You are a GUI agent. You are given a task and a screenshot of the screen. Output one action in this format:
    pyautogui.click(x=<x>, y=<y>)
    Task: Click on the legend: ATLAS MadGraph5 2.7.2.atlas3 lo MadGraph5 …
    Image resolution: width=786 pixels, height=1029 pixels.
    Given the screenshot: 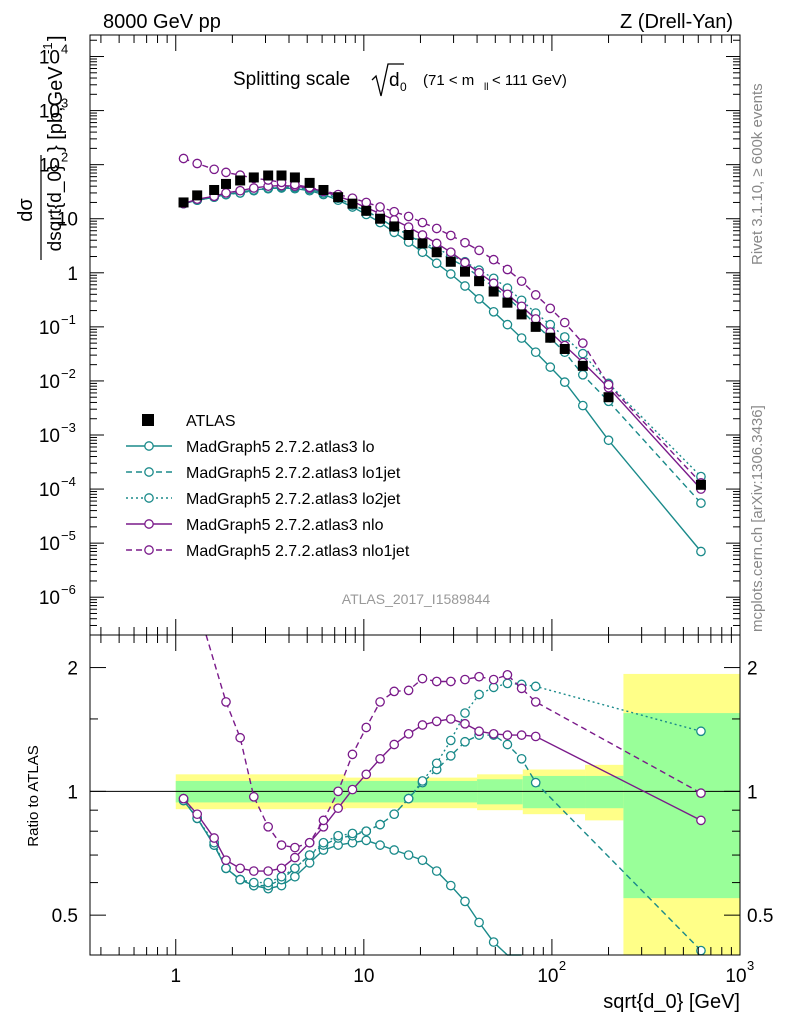 What is the action you would take?
    pyautogui.click(x=268, y=486)
    